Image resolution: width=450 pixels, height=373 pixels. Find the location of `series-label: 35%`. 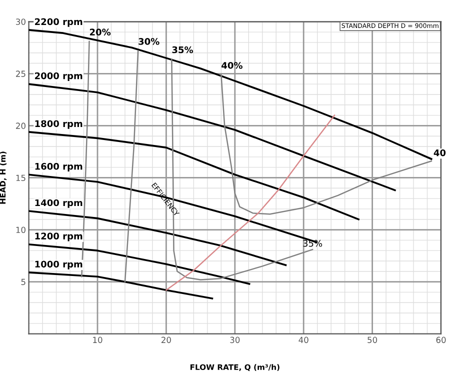

series-label: 35% is located at coordinates (183, 50).